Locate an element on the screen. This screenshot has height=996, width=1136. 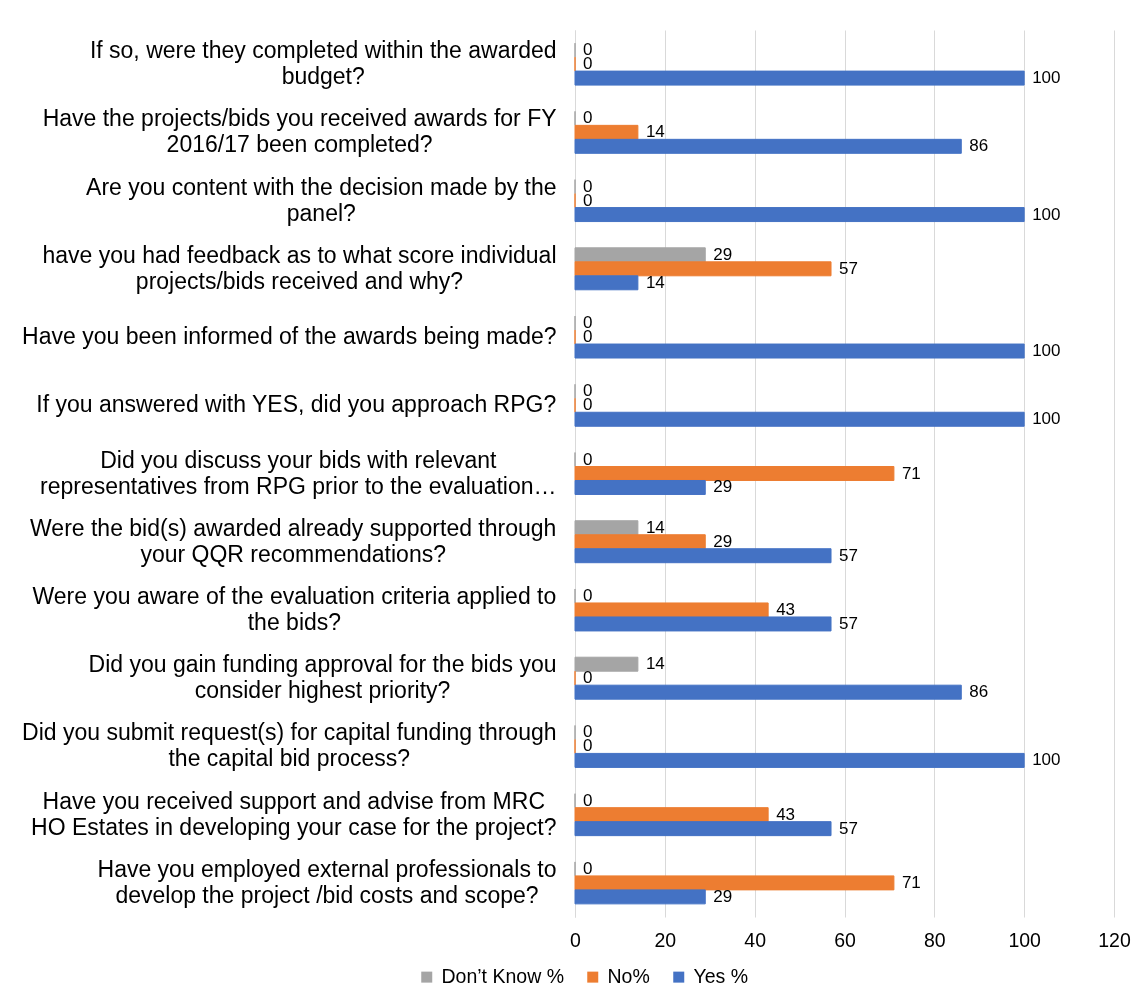
y-tick-label: Have you employed external professionals to develop the project /bid costs and scope? is located at coordinates (327, 881).